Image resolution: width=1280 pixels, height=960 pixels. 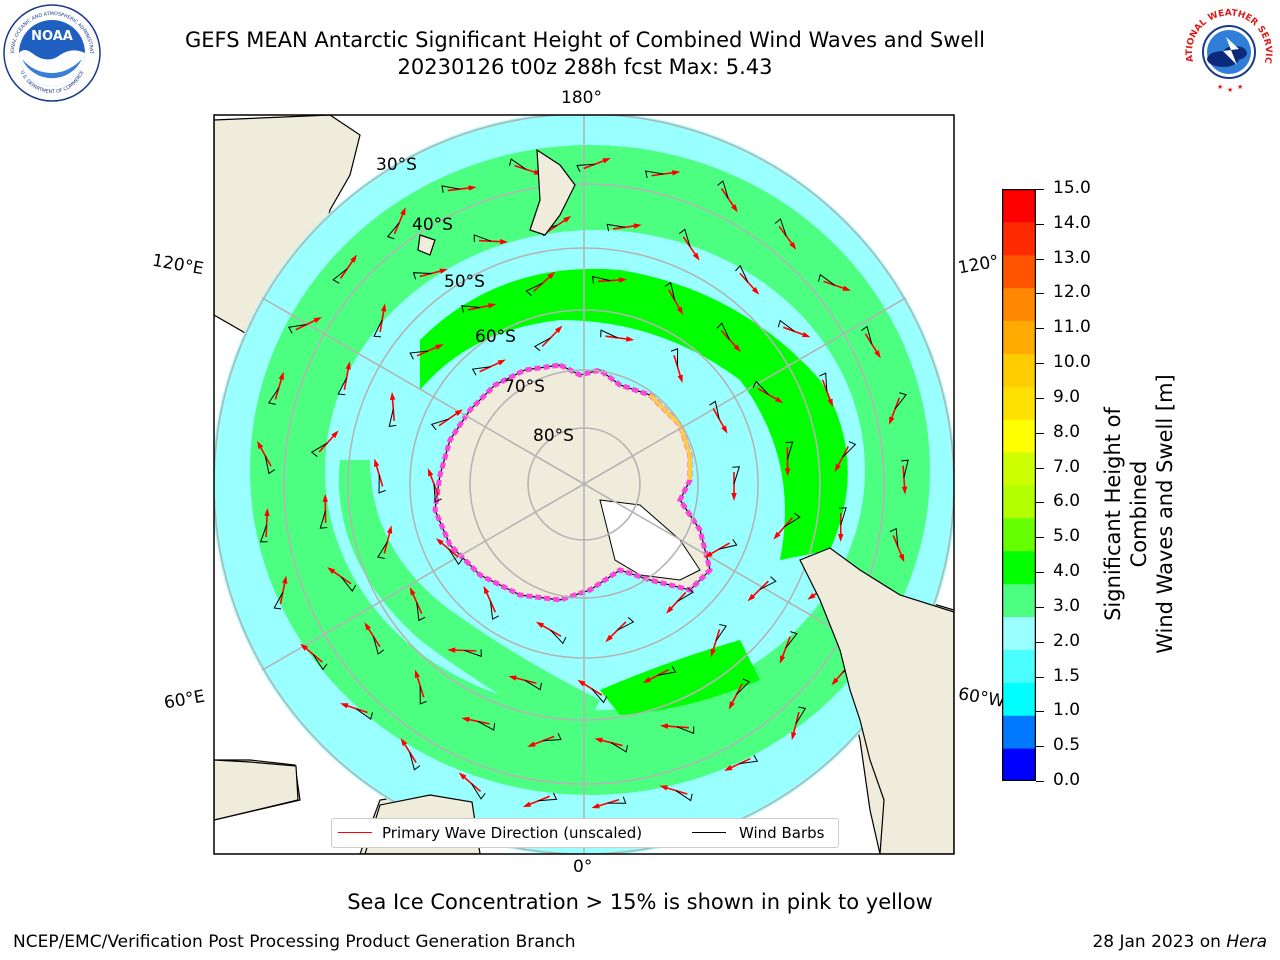 I want to click on colorbar-tick-label: 8.0, so click(x=1067, y=431).